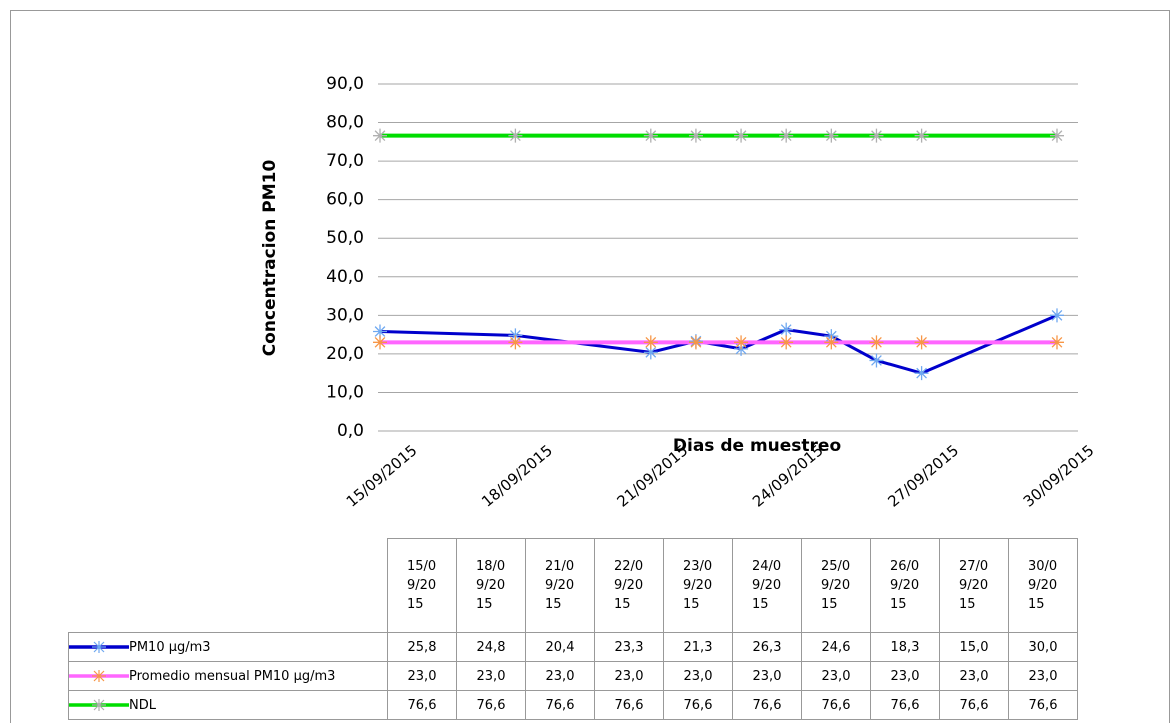 The image size is (1172, 723). I want to click on table-date: 30/09/2015, so click(1043, 585).